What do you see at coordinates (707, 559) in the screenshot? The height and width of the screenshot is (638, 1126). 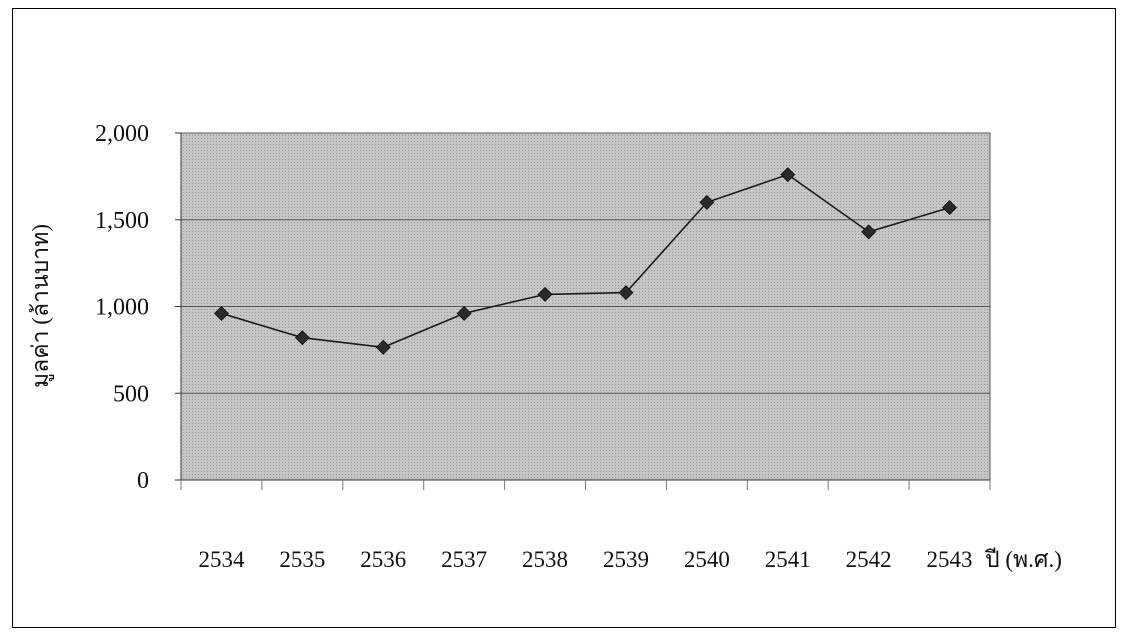 I see `x-tick-label: 2540` at bounding box center [707, 559].